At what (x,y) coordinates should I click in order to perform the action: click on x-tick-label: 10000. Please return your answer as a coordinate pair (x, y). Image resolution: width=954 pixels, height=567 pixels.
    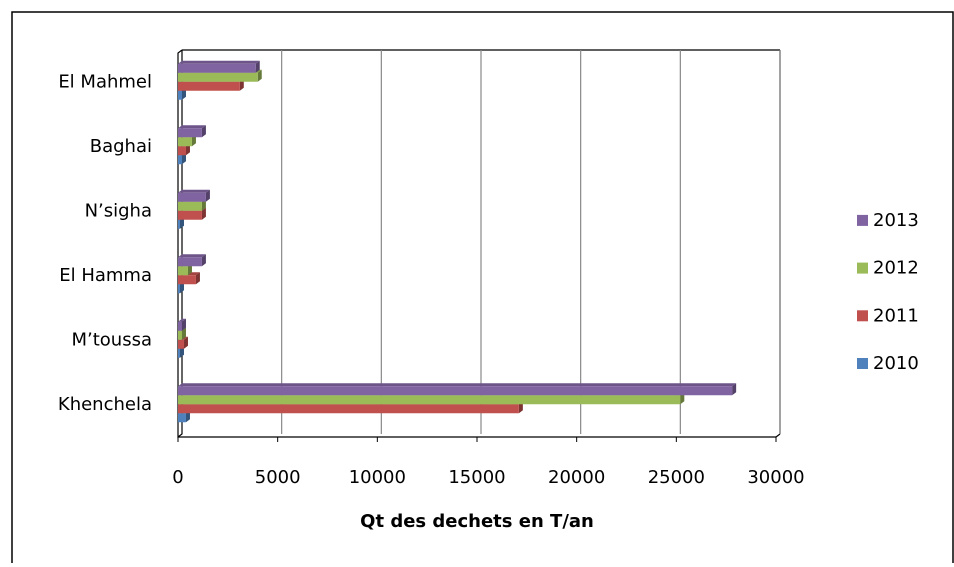
    Looking at the image, I should click on (377, 477).